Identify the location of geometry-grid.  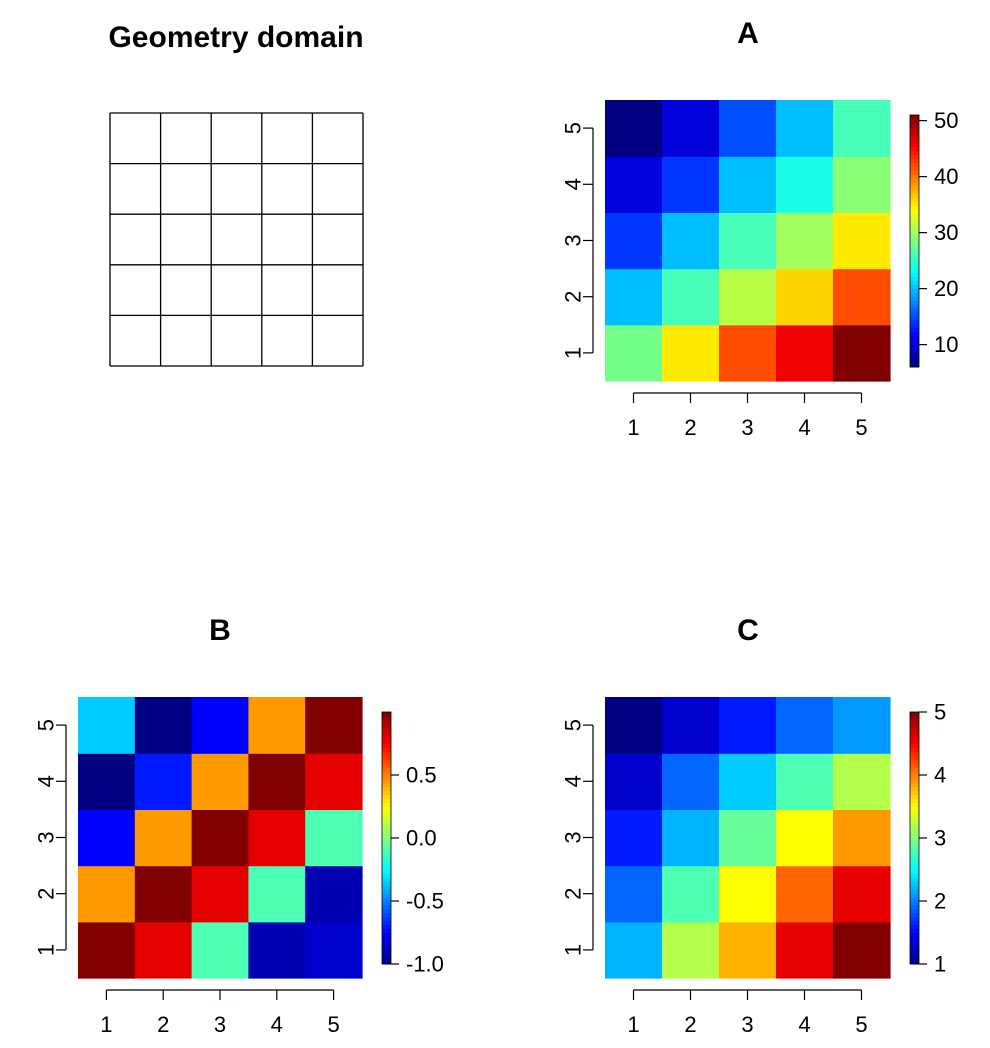
(236, 239).